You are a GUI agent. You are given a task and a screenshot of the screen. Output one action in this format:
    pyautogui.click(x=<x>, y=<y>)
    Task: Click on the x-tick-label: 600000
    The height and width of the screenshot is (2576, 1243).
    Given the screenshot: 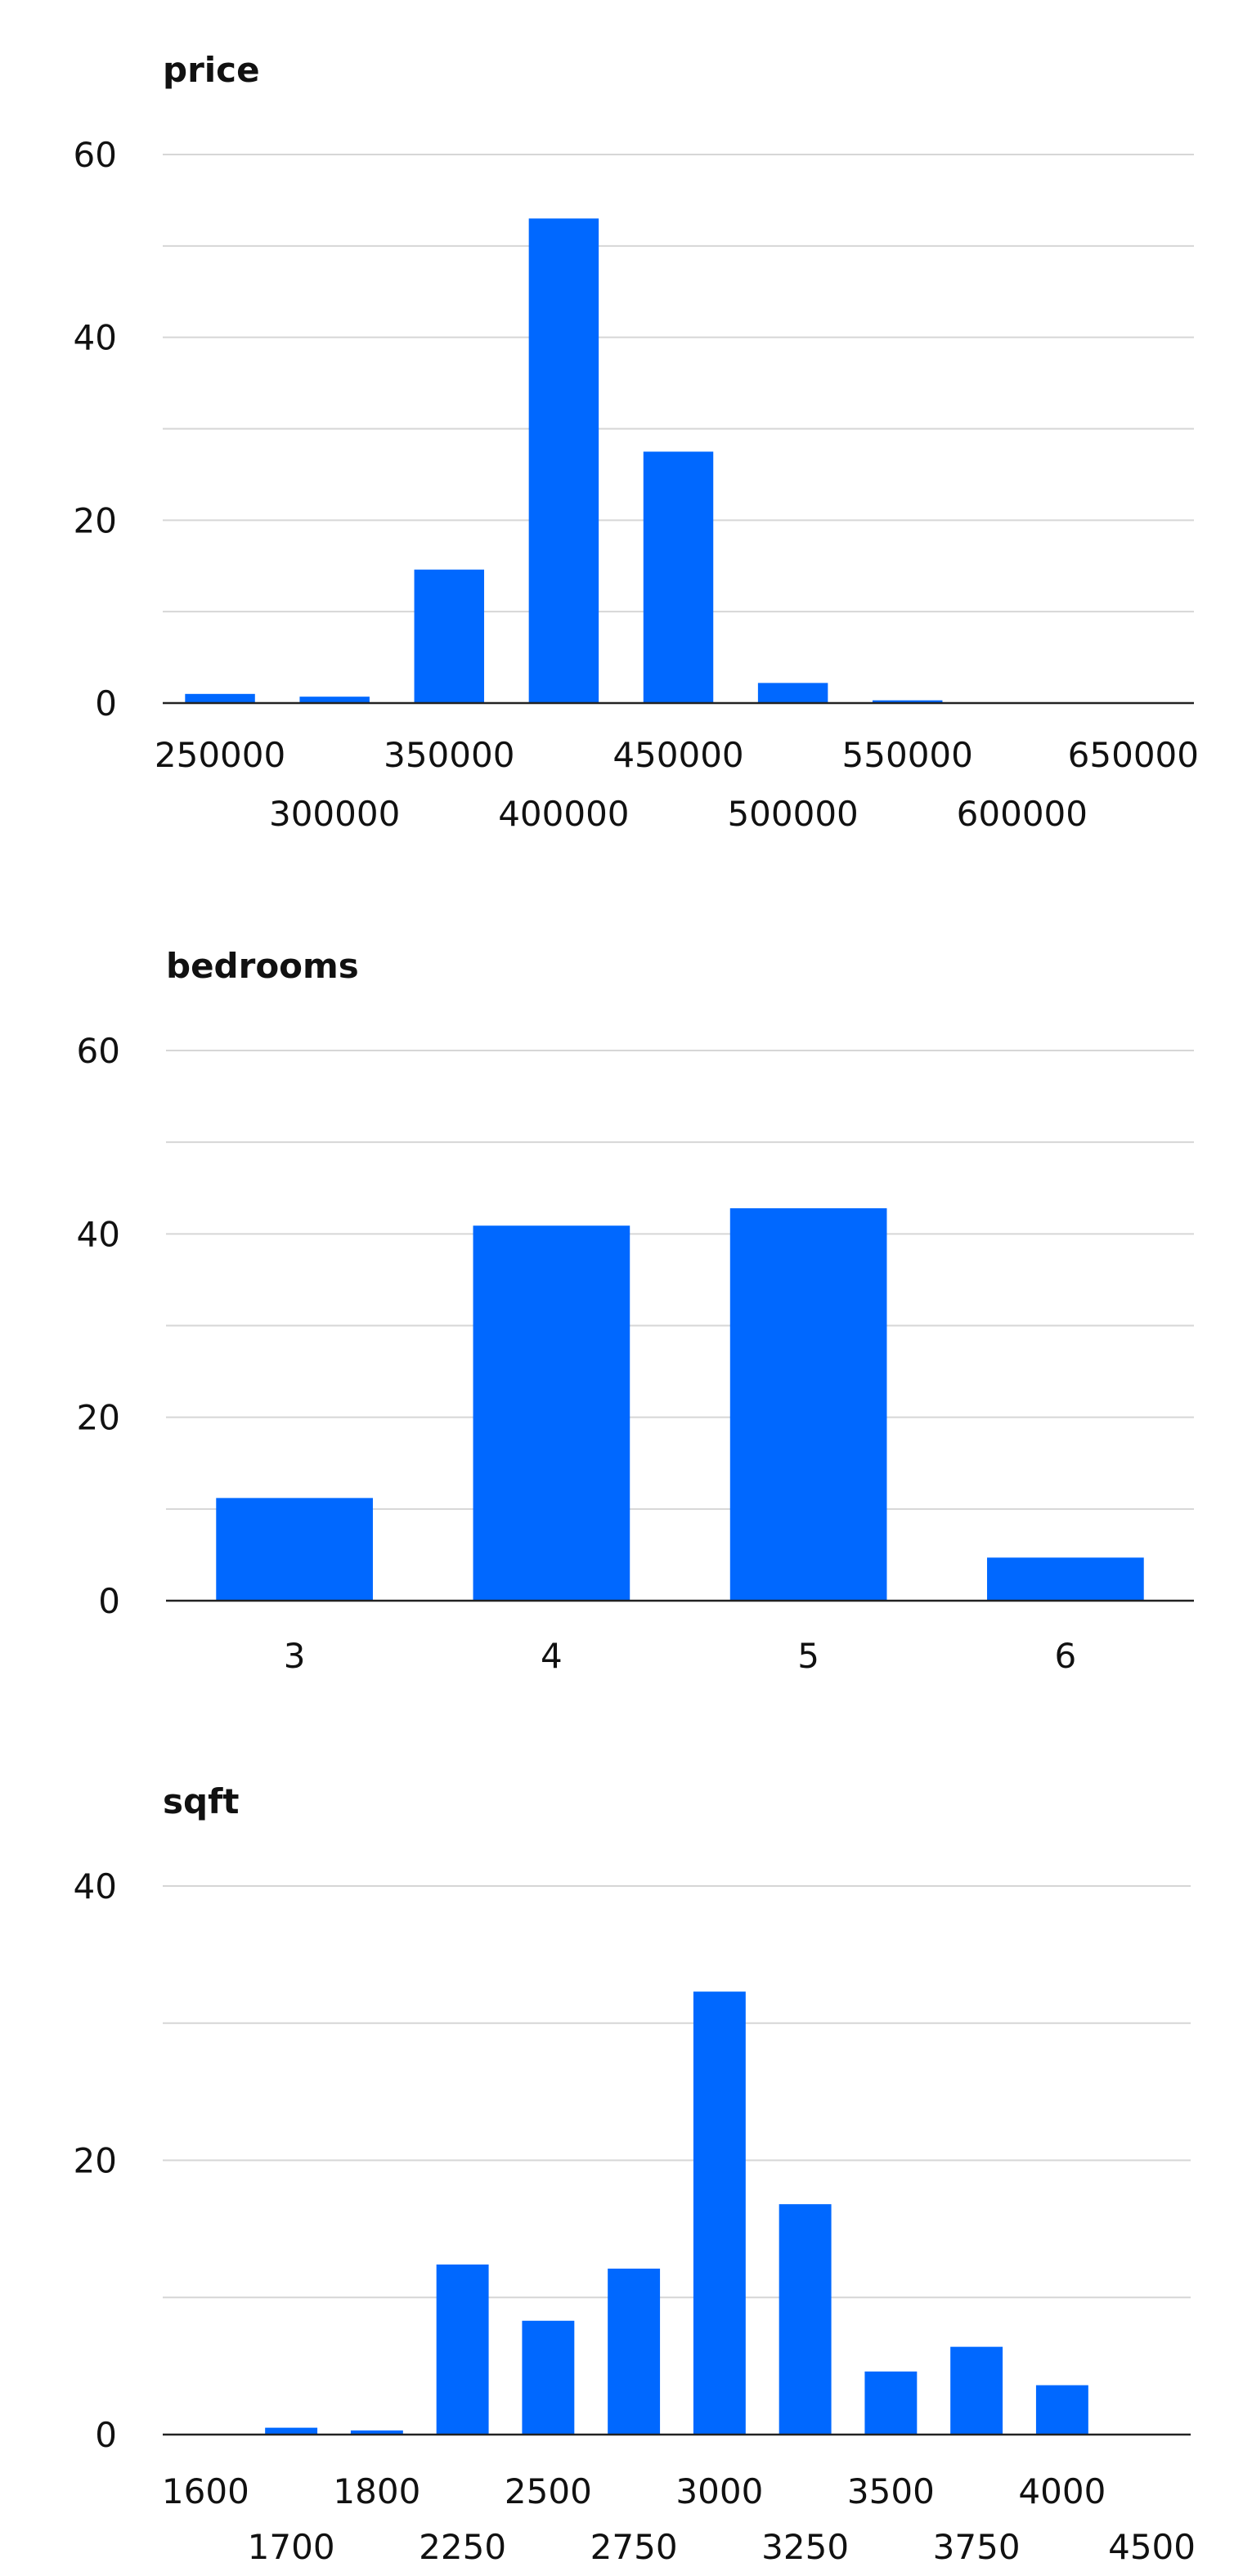 What is the action you would take?
    pyautogui.click(x=1022, y=814)
    